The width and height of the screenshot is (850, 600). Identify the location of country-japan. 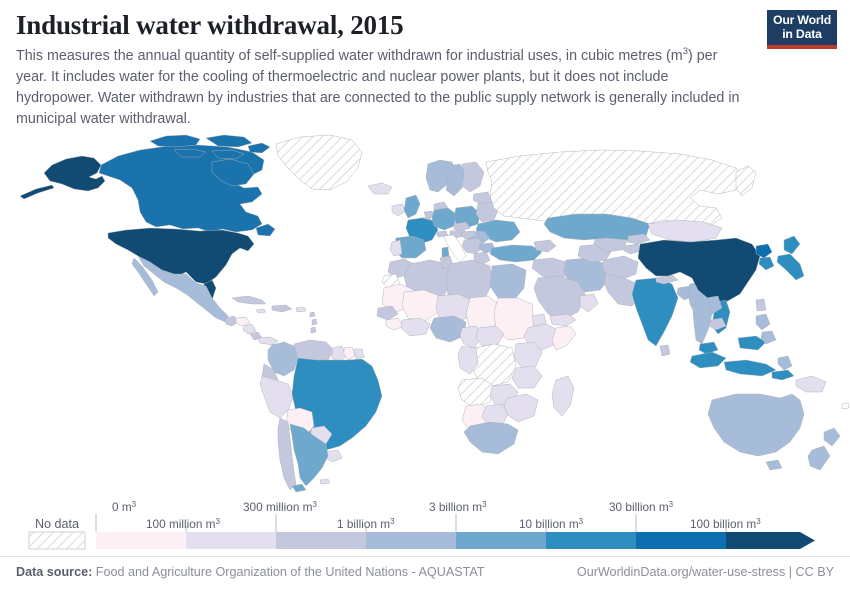
(790, 258).